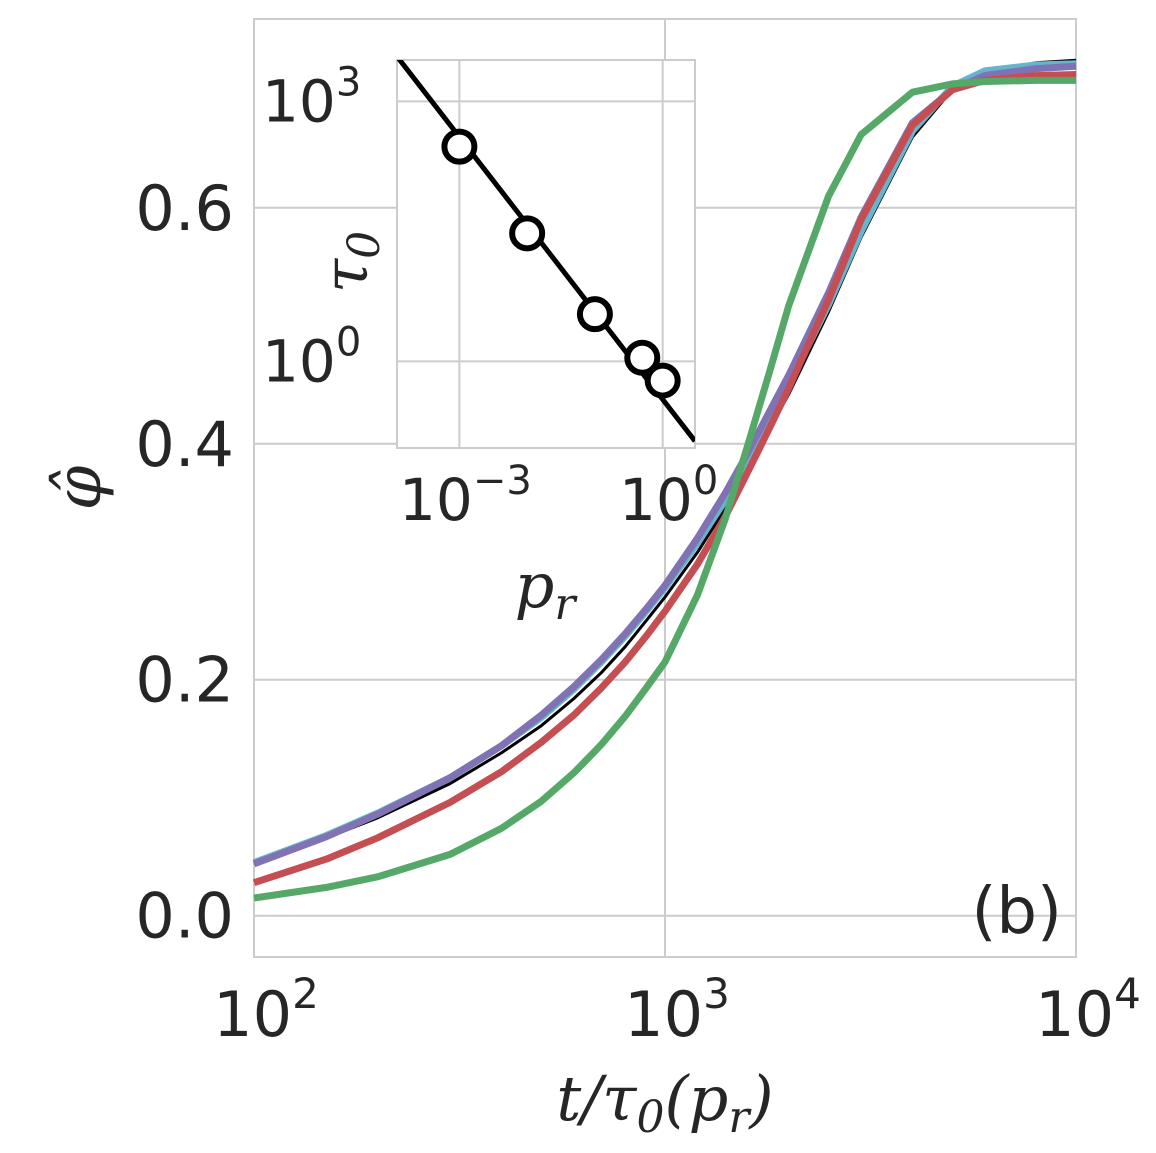  I want to click on inset-y-tick-labels: 10⁰ 10³, so click(311, 227).